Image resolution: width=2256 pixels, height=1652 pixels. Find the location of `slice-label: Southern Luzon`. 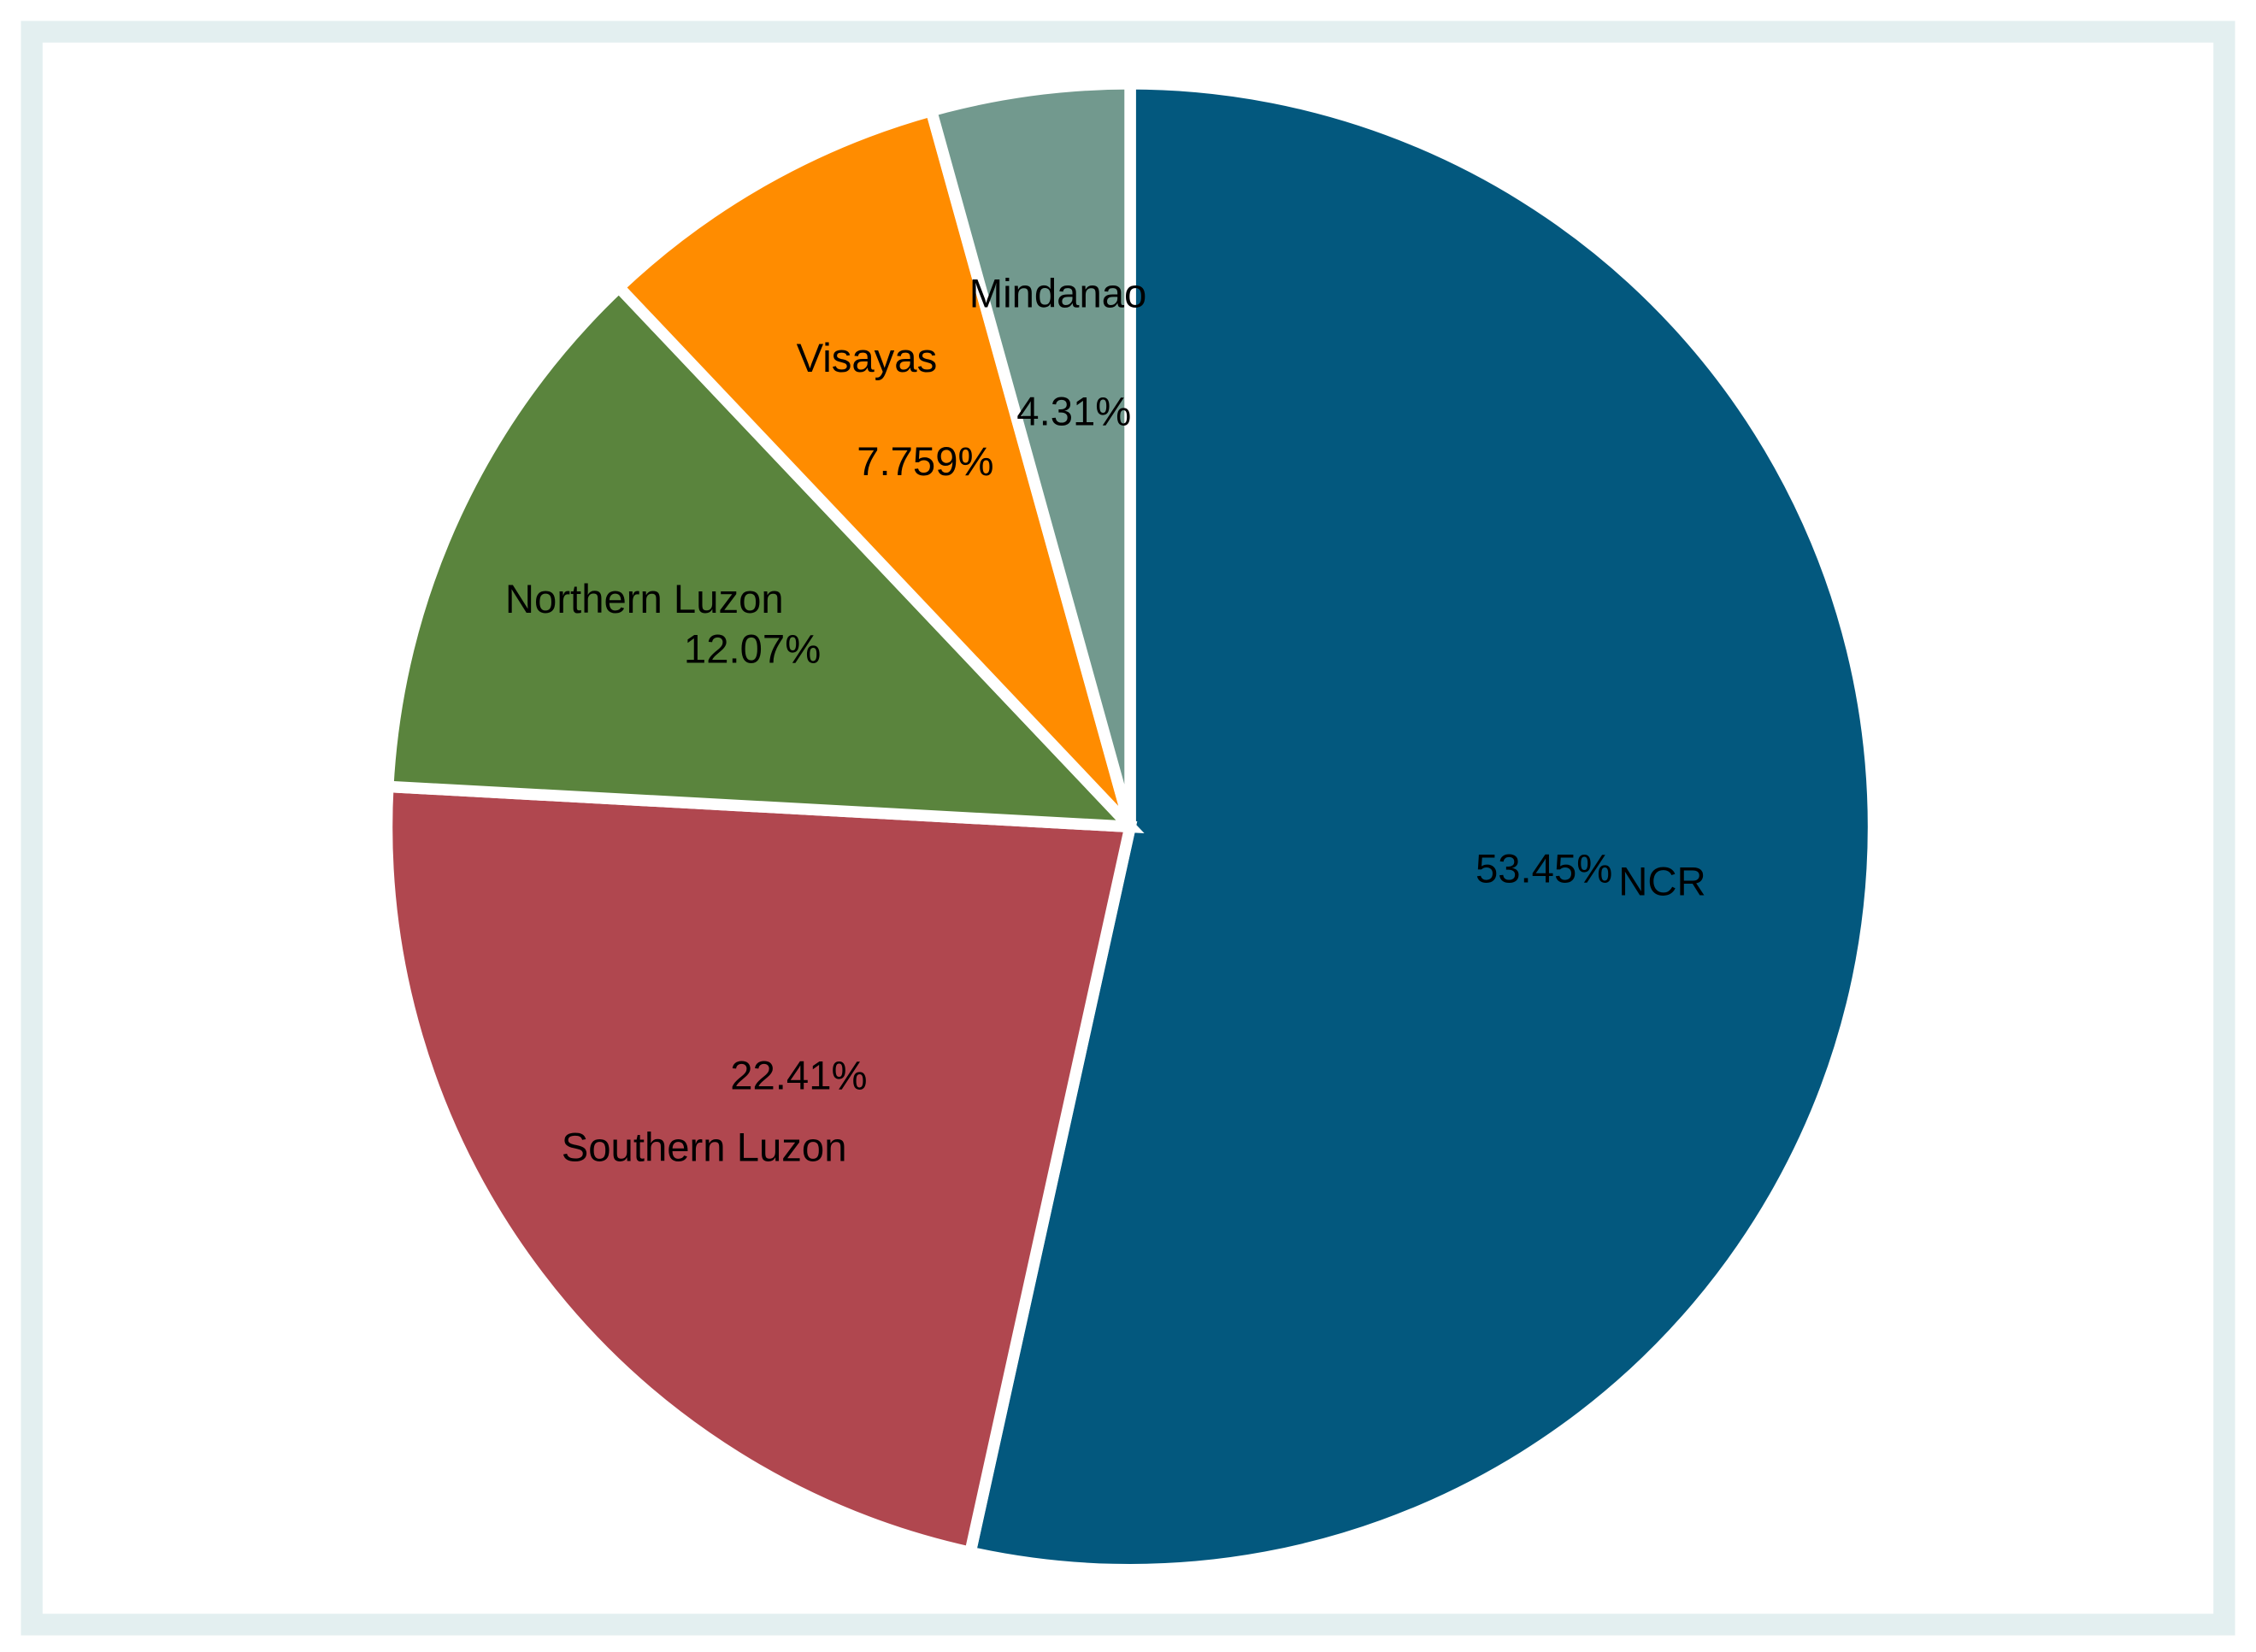

slice-label: Southern Luzon is located at coordinates (704, 1148).